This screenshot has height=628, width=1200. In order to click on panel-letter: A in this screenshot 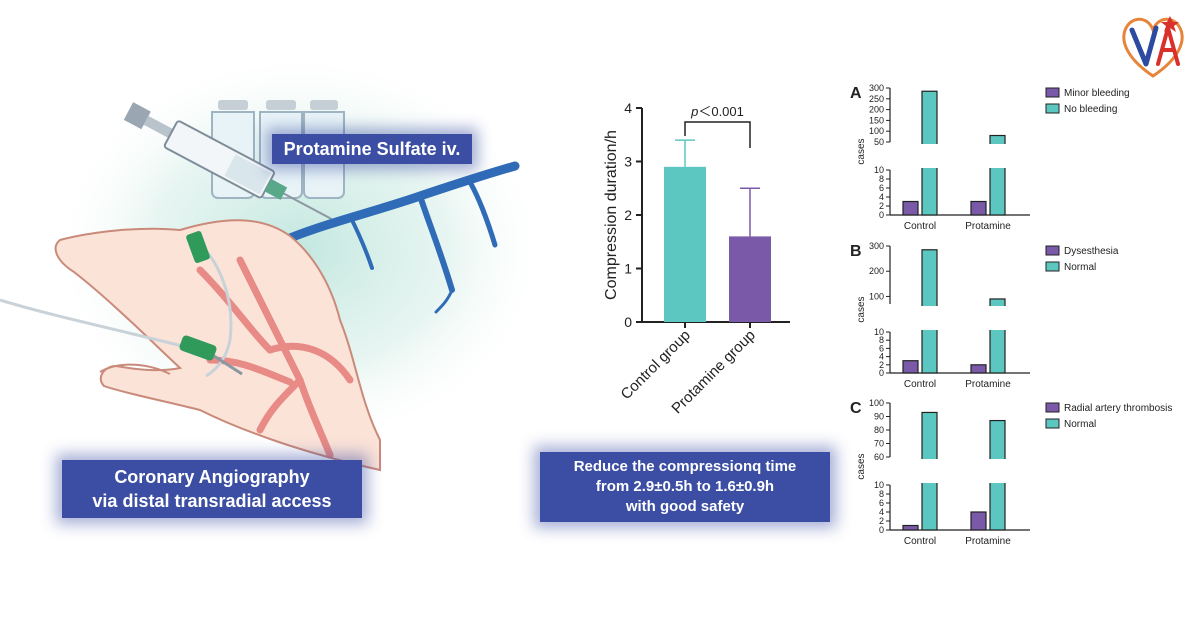, I will do `click(856, 93)`.